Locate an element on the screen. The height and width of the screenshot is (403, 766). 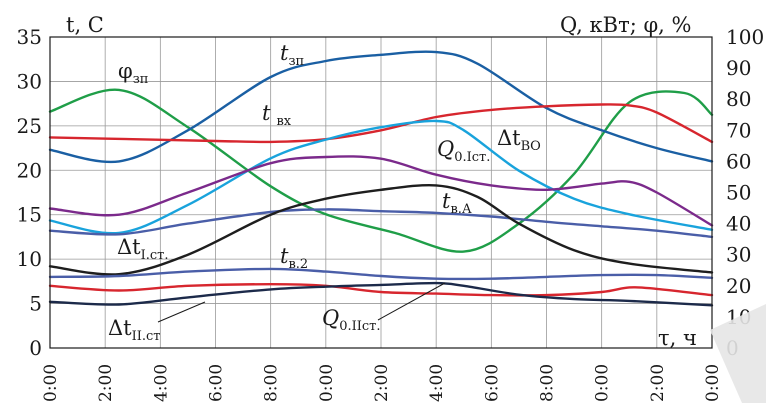
label-q0-ist: Q0.Iст. is located at coordinates (463, 151).